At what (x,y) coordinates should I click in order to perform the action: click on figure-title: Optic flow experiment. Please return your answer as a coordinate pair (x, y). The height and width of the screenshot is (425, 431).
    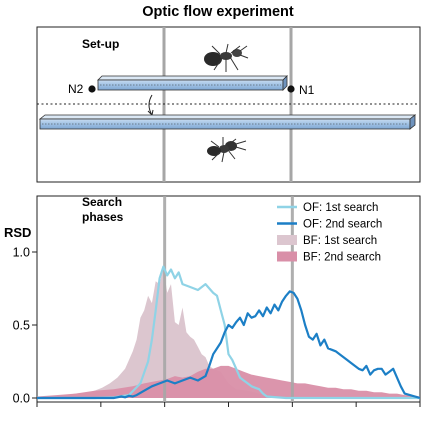
    Looking at the image, I should click on (218, 12).